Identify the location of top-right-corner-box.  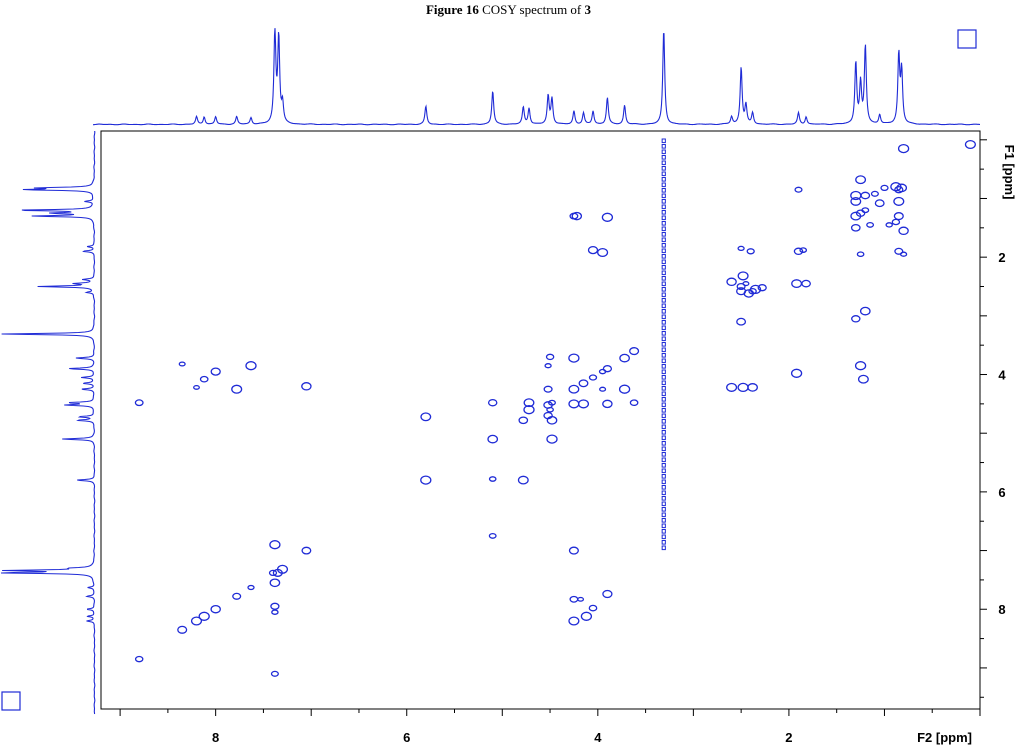
(967, 39).